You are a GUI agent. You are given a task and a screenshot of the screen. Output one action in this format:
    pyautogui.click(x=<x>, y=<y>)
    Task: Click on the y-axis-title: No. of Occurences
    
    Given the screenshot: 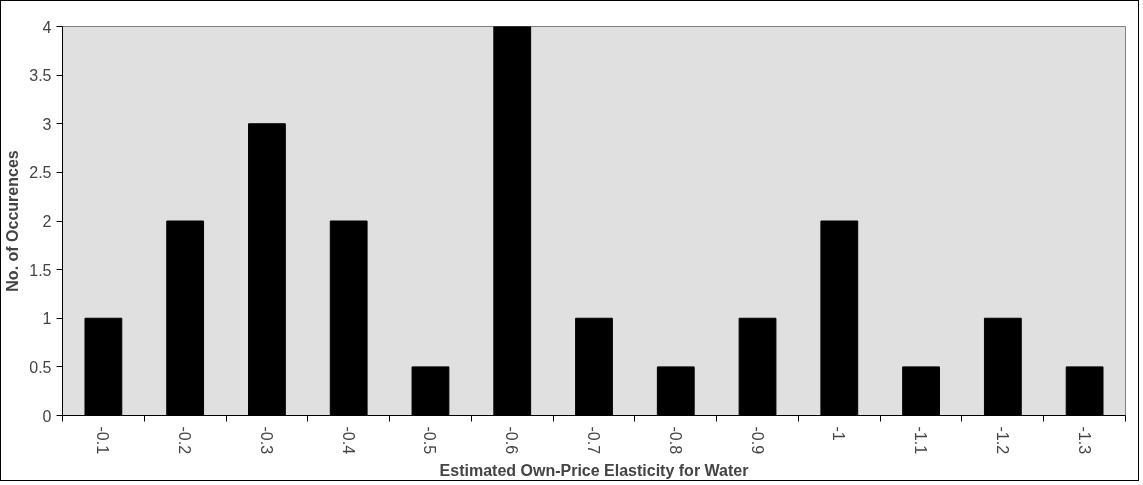 What is the action you would take?
    pyautogui.click(x=13, y=221)
    